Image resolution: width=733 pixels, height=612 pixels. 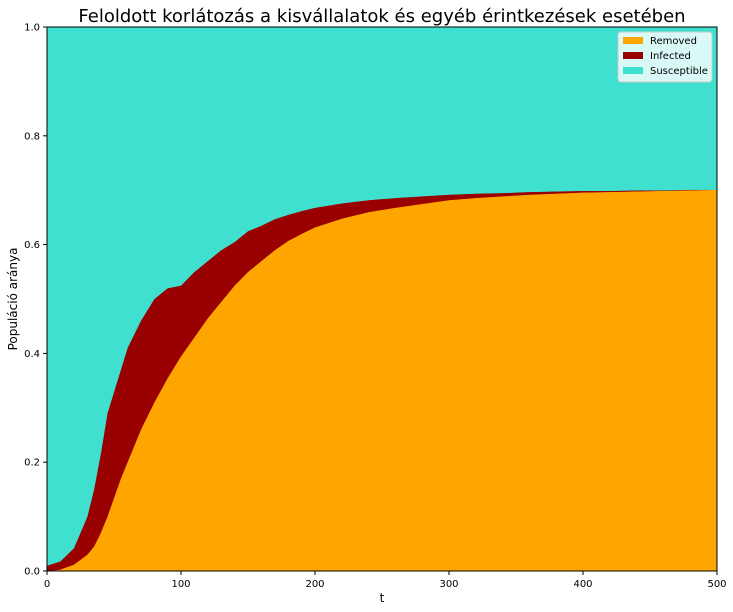 I want to click on x-tick-label: 400, so click(x=582, y=584).